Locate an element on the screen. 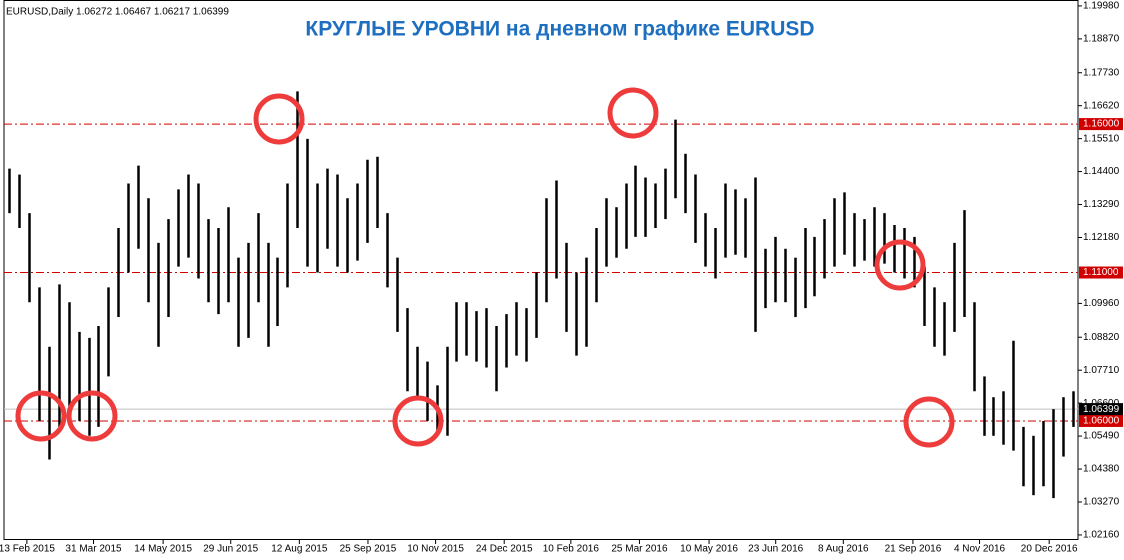  level-label: 1.06000 is located at coordinates (1101, 421).